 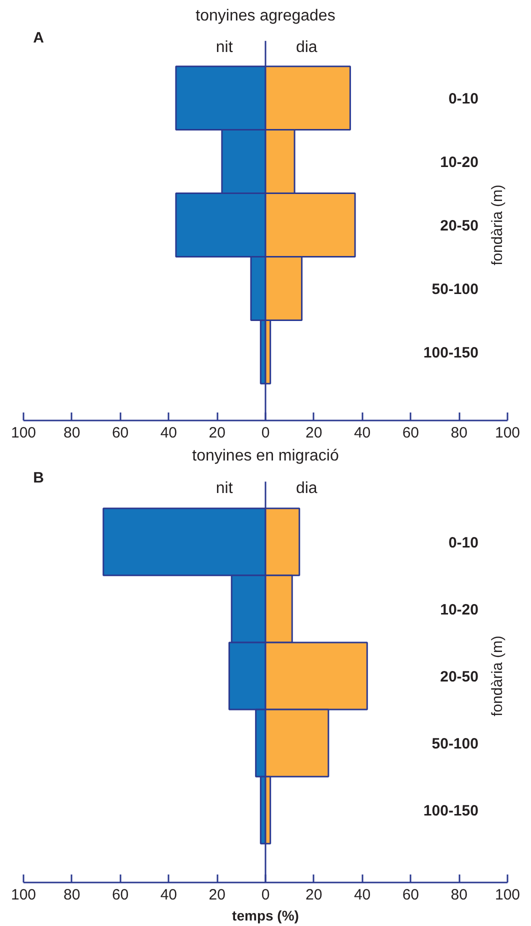 I want to click on x-axis-title: temps (%), so click(x=265, y=916).